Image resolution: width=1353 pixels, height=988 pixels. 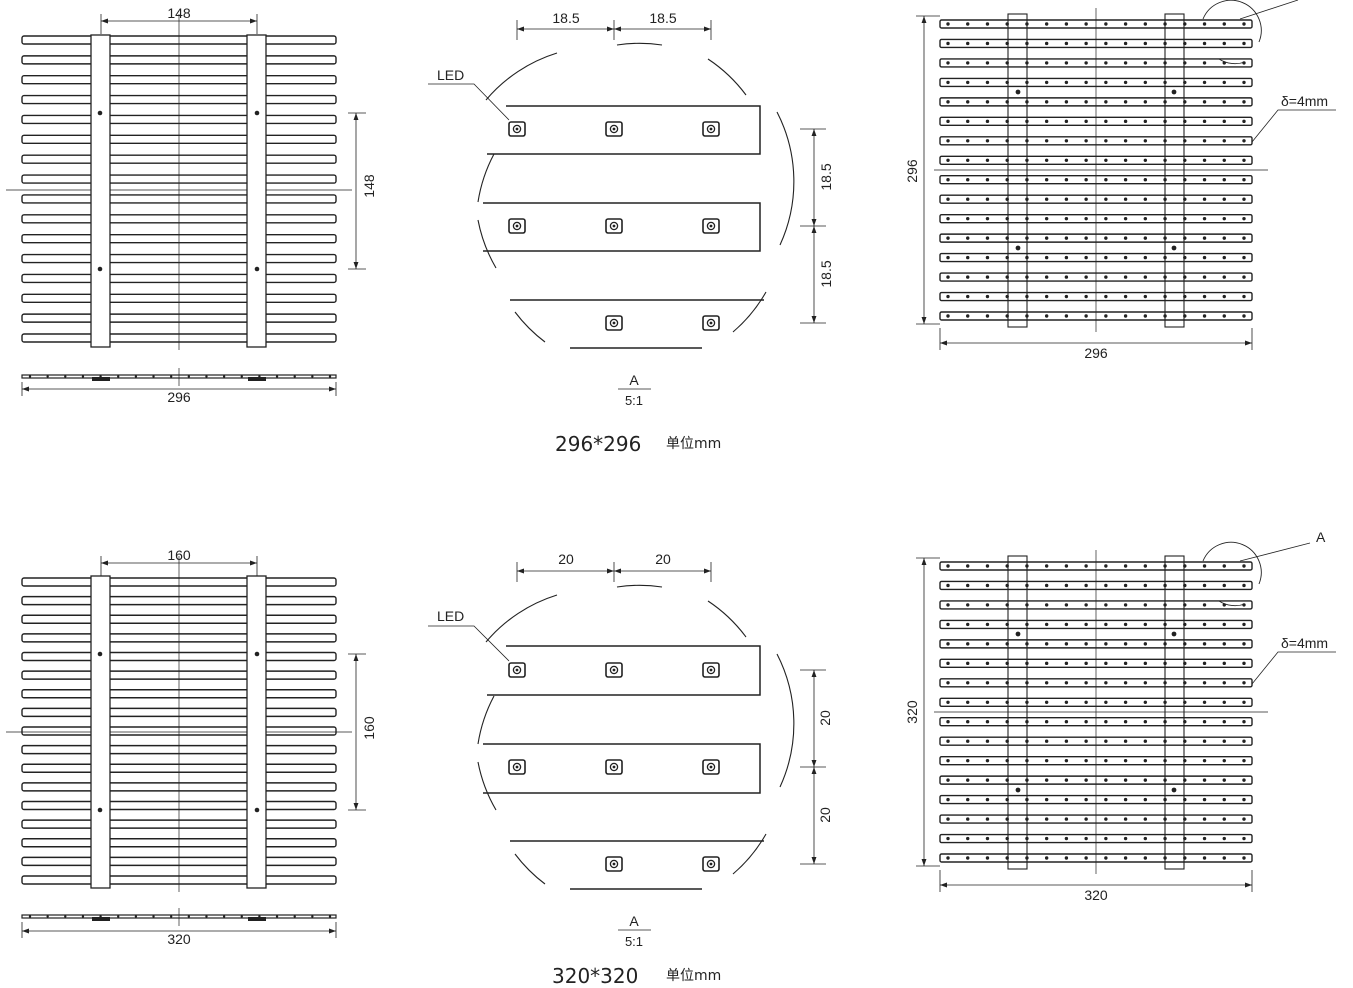 I want to click on unit-caption: 单位mm, so click(x=693, y=444).